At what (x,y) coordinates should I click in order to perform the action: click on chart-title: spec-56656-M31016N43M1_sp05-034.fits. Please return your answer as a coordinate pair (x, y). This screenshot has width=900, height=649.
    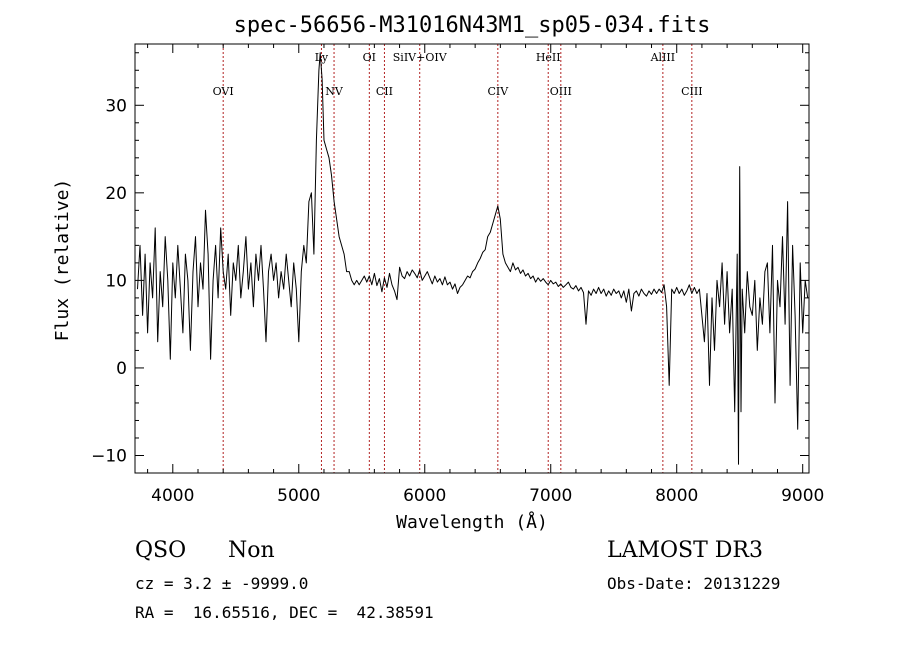
    Looking at the image, I should click on (472, 25).